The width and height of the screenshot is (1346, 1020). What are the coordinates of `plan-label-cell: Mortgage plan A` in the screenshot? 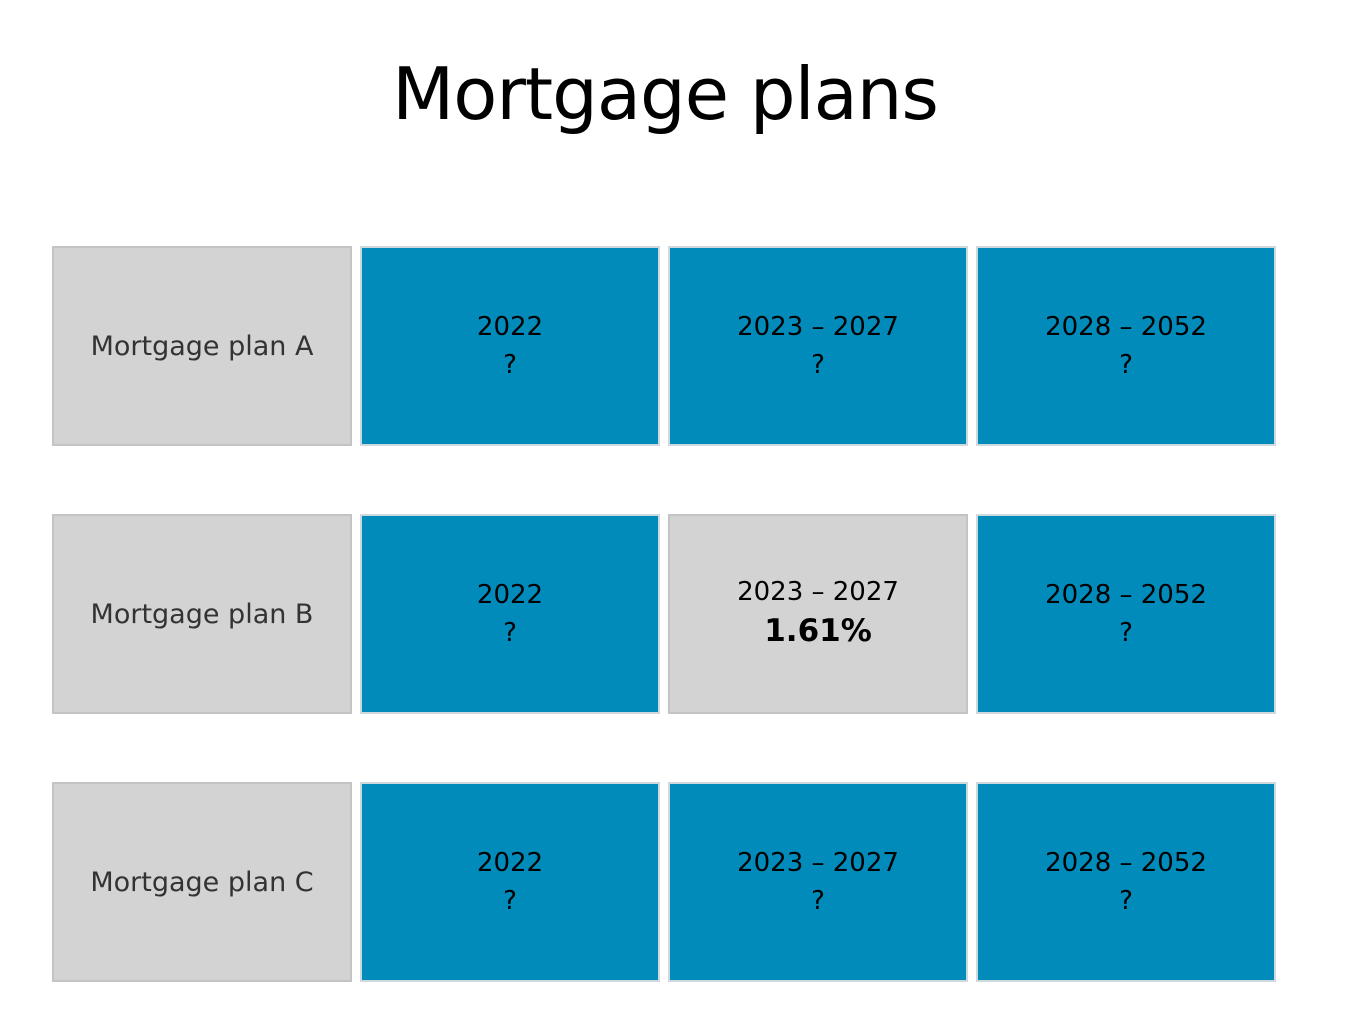 It's located at (202, 346).